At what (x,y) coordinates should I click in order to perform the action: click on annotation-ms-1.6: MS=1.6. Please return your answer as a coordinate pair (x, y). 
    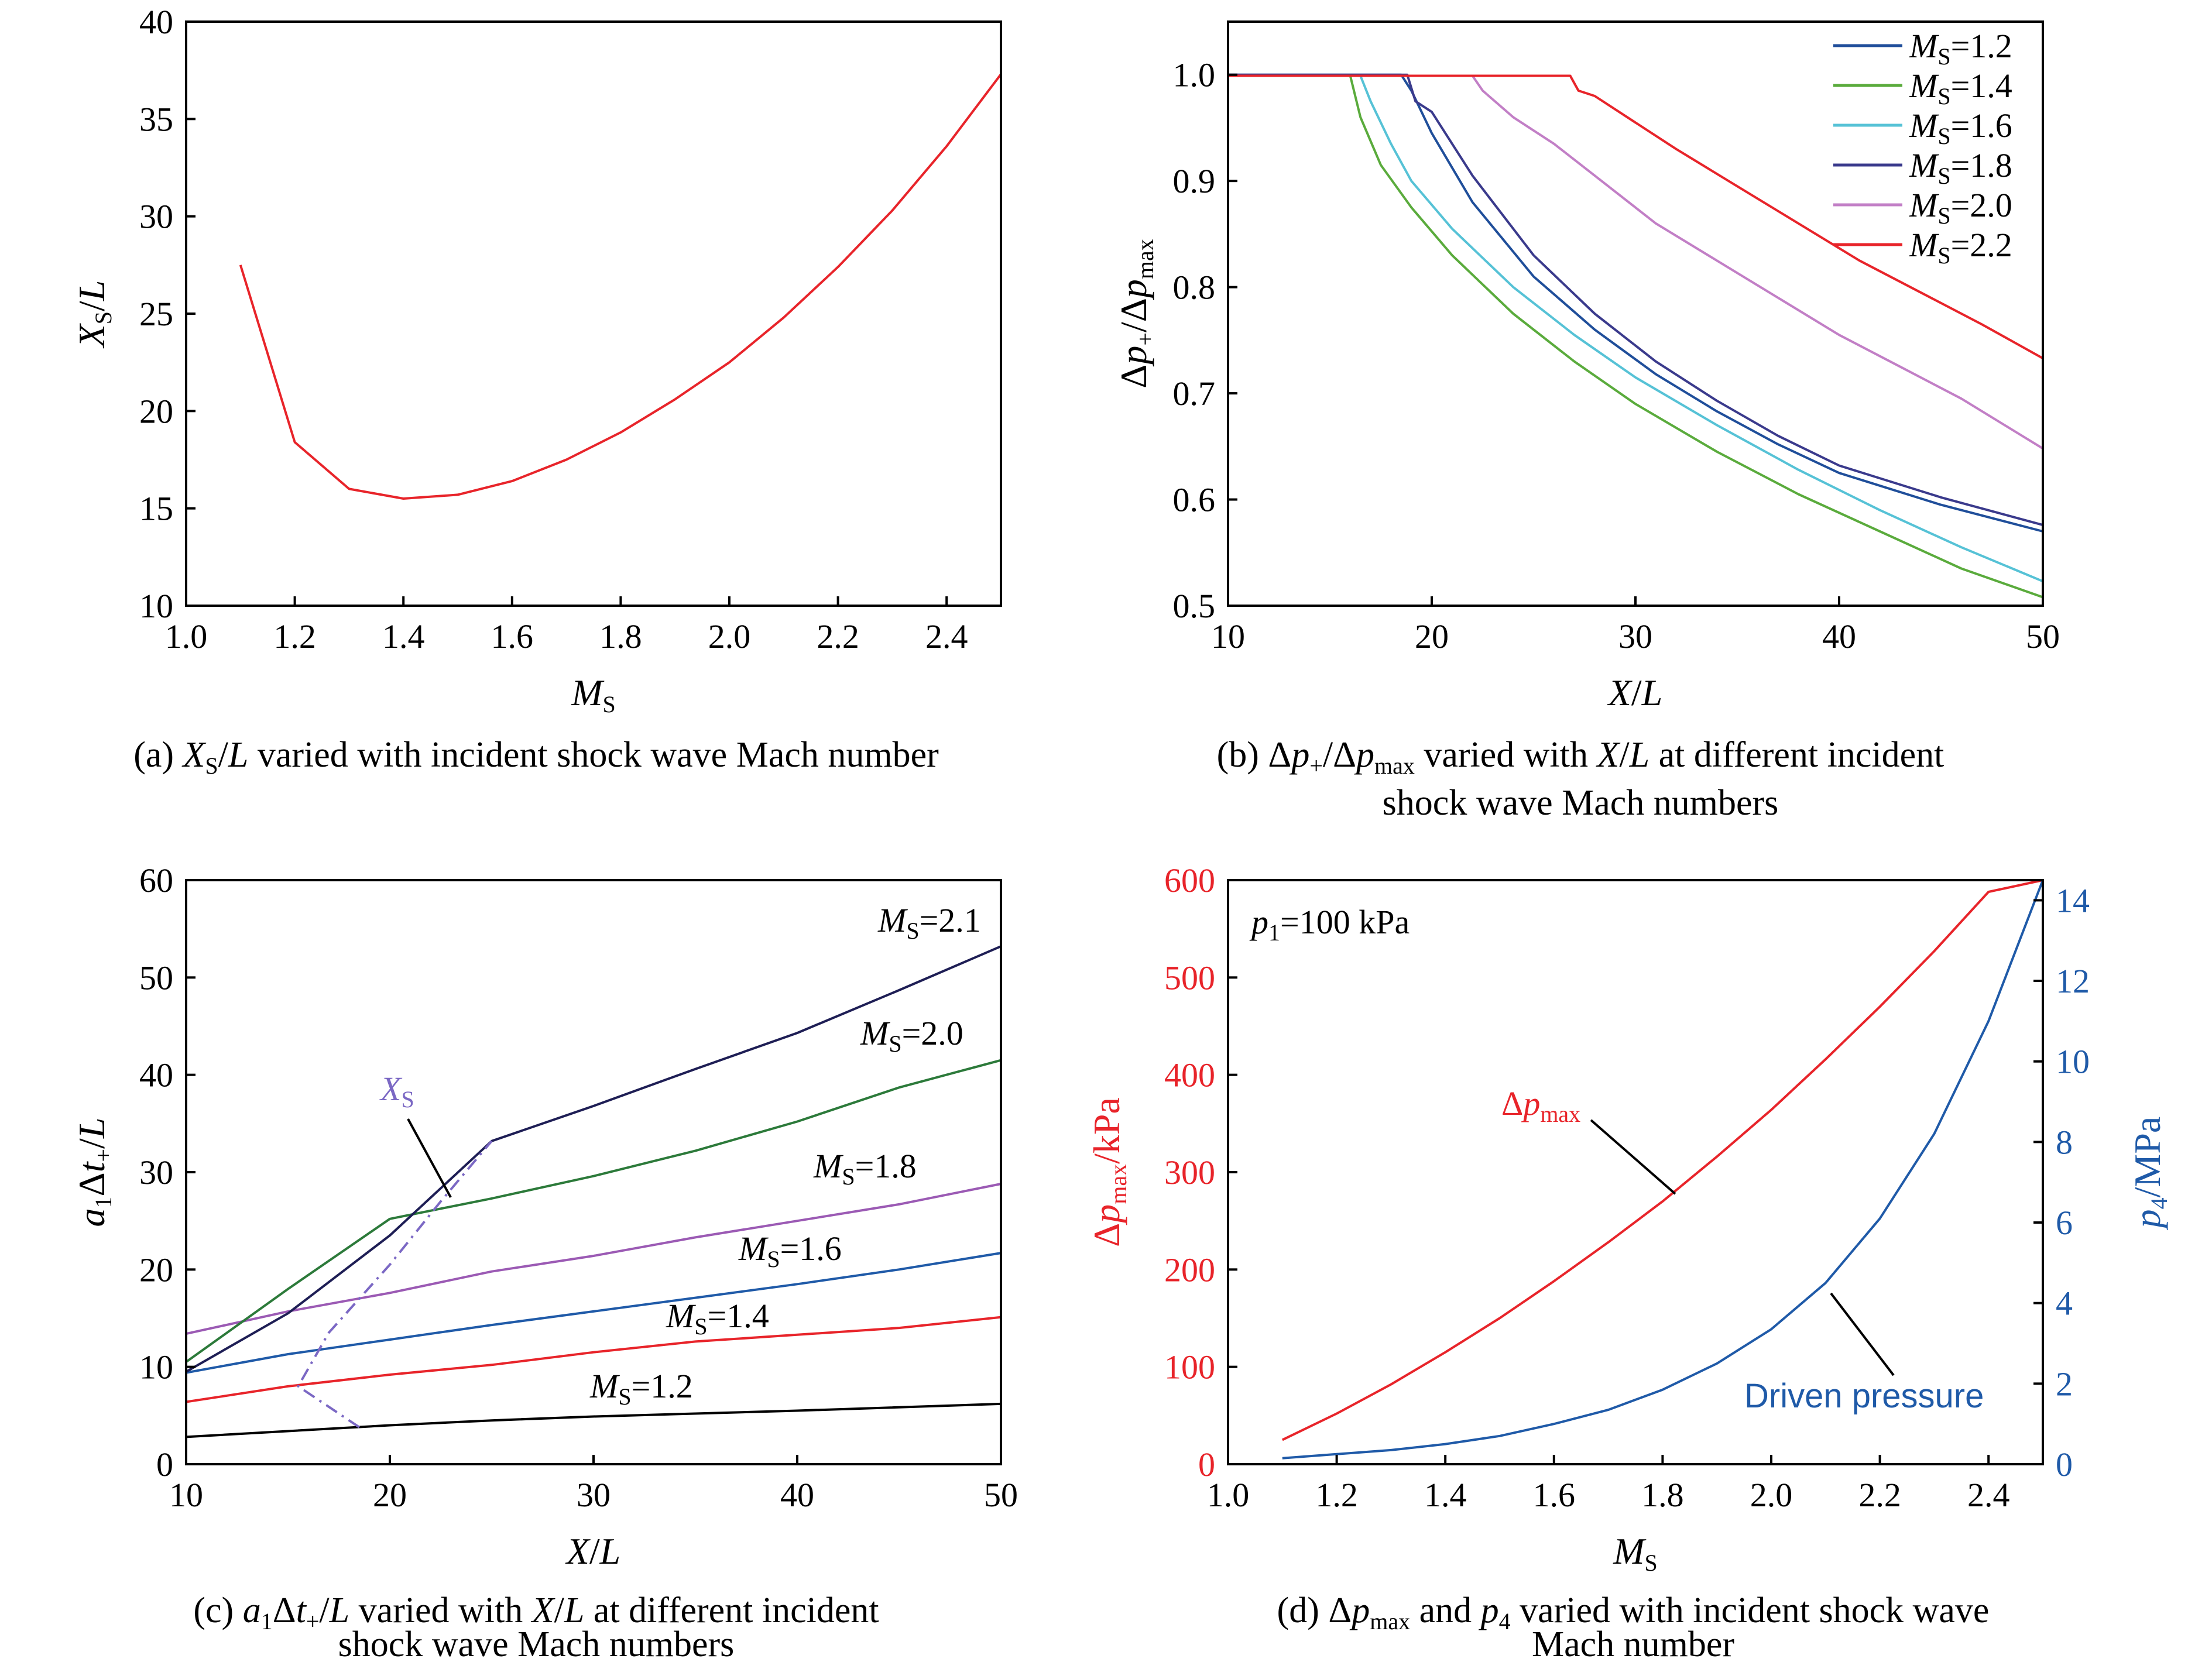
    Looking at the image, I should click on (790, 1251).